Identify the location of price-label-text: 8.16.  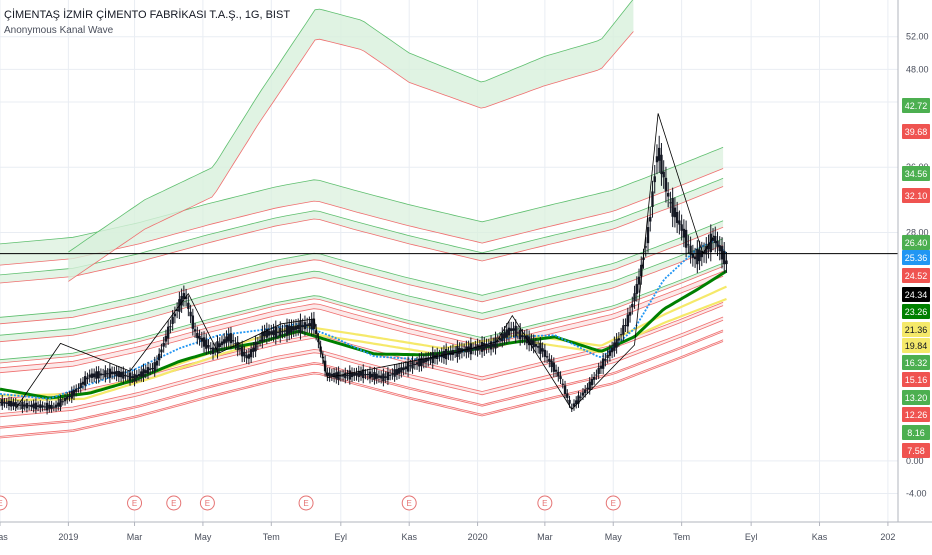
(916, 433).